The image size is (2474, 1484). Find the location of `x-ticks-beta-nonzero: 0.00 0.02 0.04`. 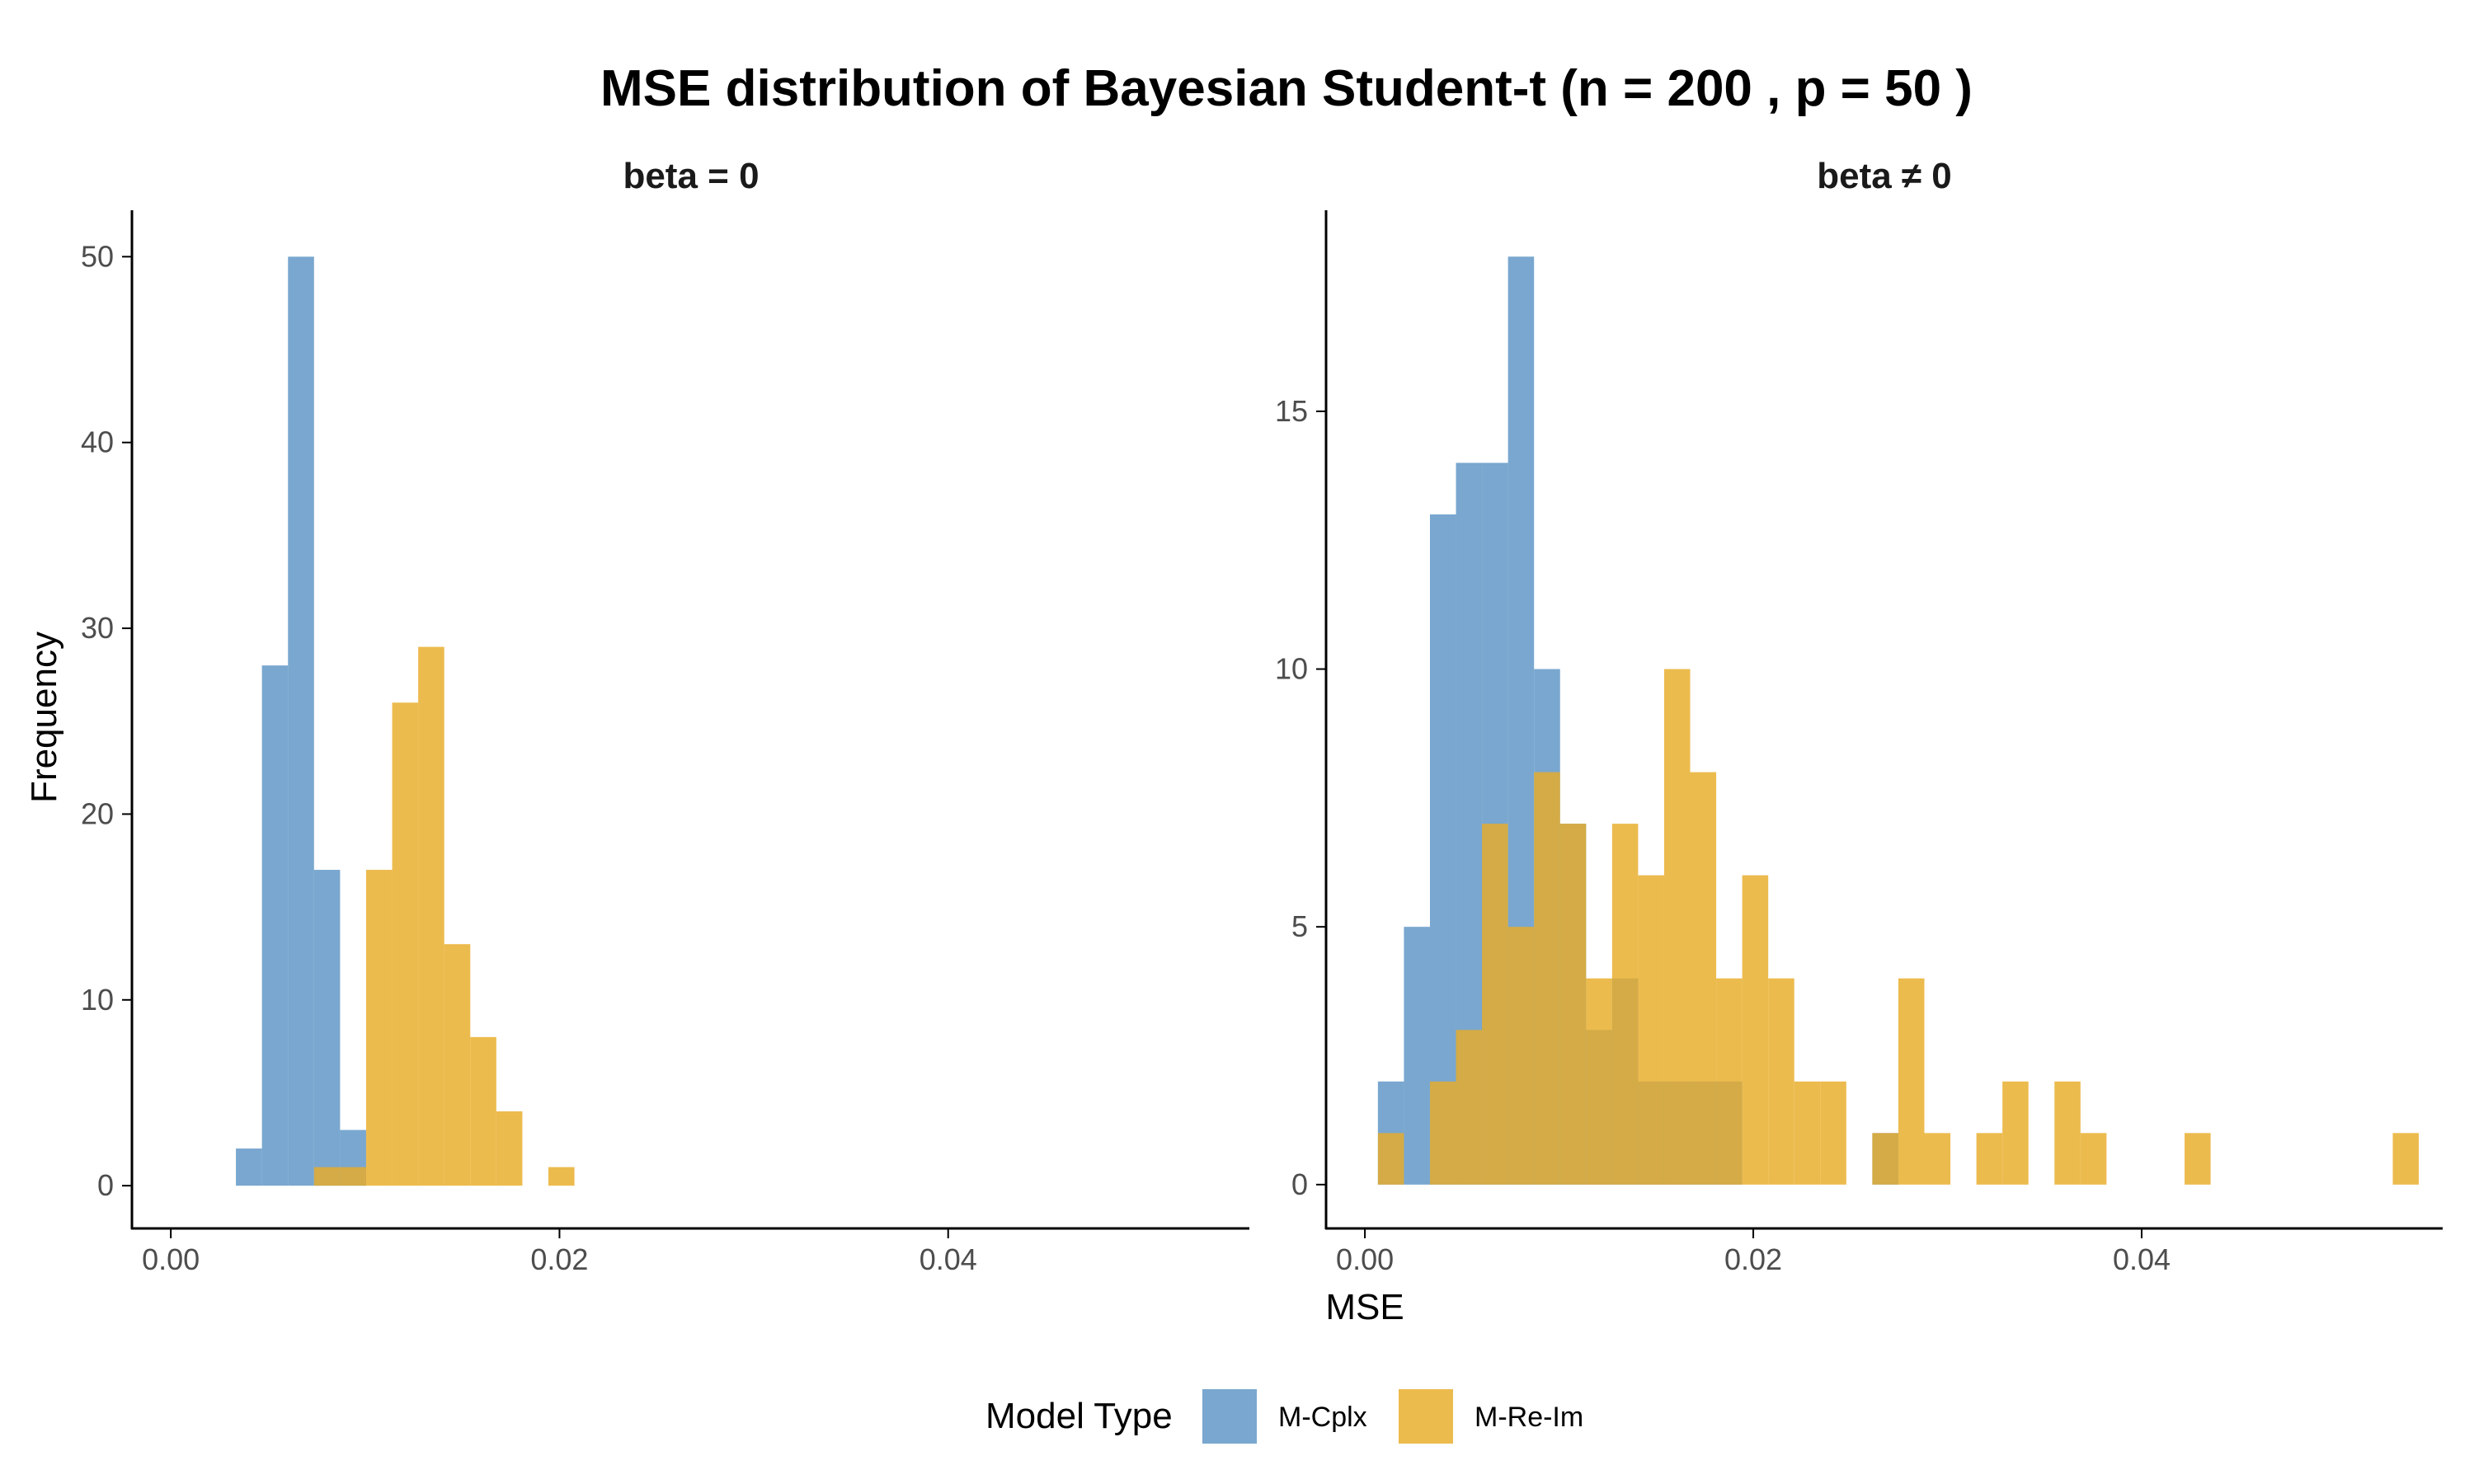

x-ticks-beta-nonzero: 0.00 0.02 0.04 is located at coordinates (1753, 1252).